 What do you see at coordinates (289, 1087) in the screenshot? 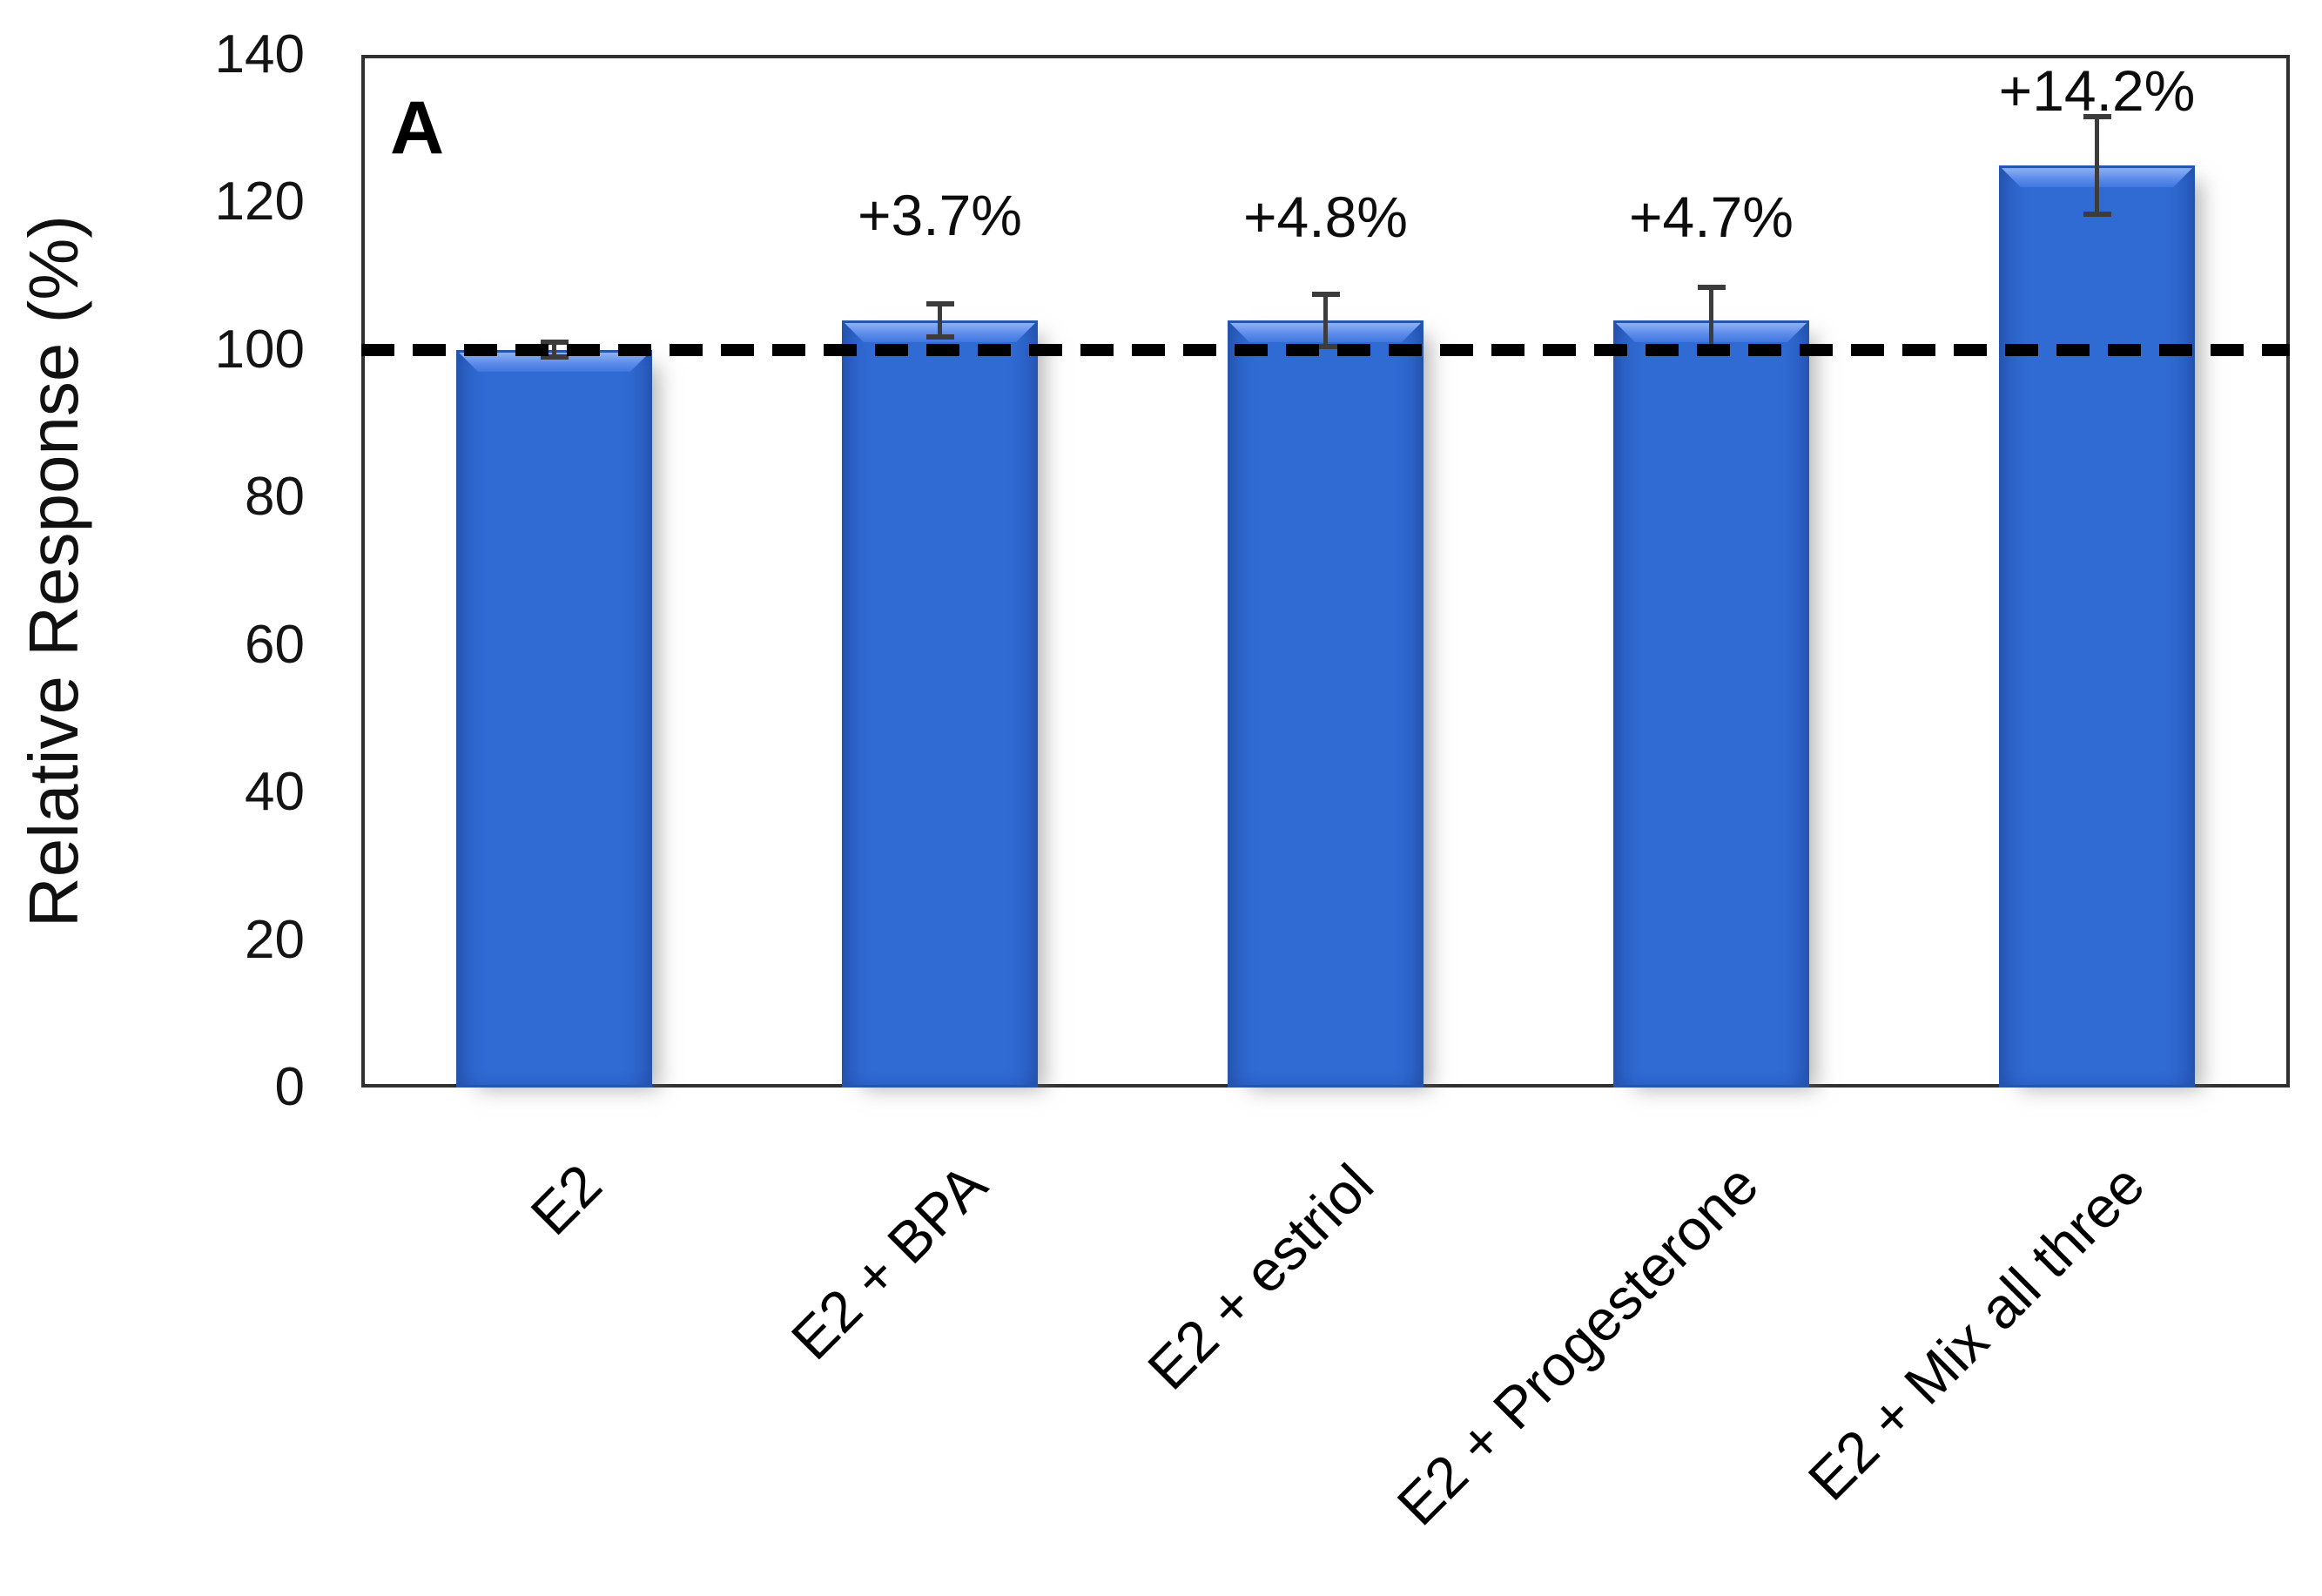
I see `y-tick-label: 0` at bounding box center [289, 1087].